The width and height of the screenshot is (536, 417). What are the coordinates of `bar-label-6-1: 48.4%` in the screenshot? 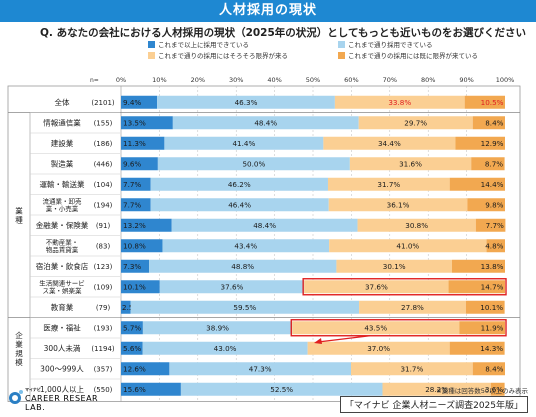 It's located at (264, 225).